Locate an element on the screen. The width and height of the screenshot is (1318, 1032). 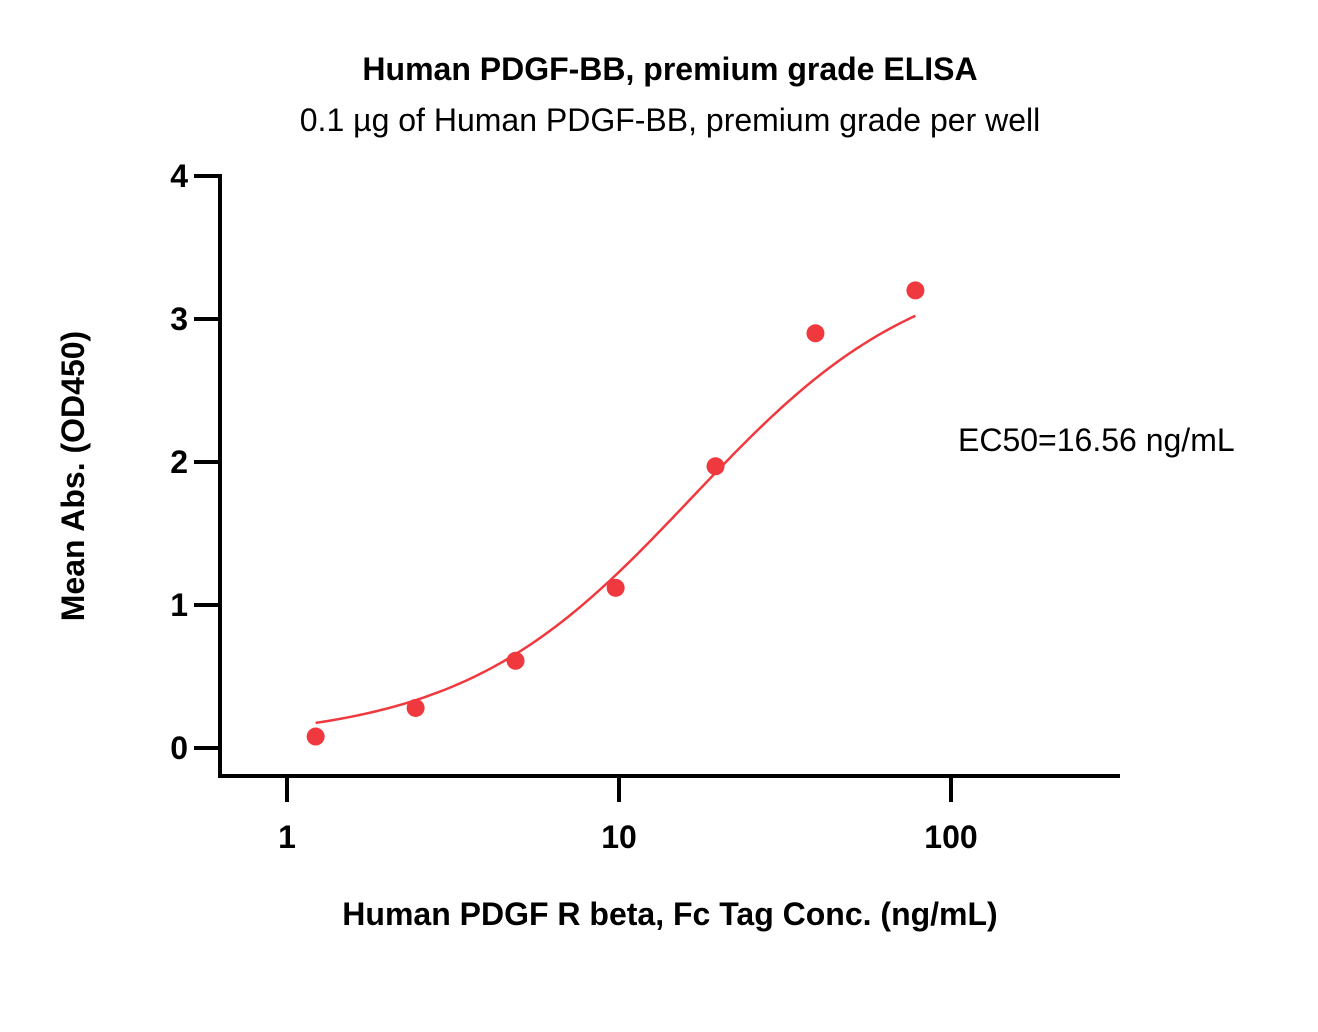
x-tick-label: 100 is located at coordinates (950, 837).